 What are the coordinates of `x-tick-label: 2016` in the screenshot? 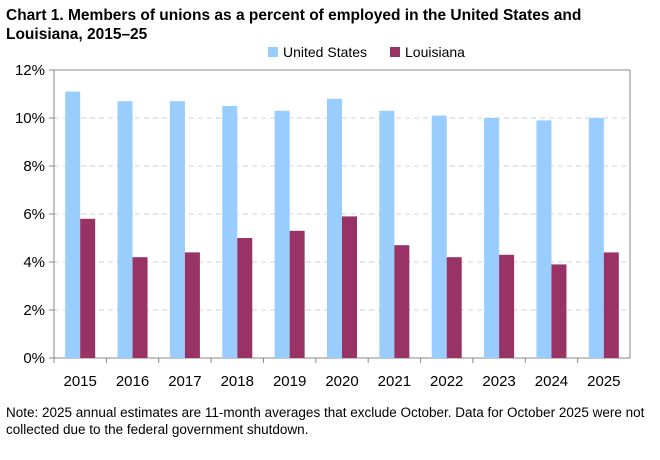 It's located at (132, 381).